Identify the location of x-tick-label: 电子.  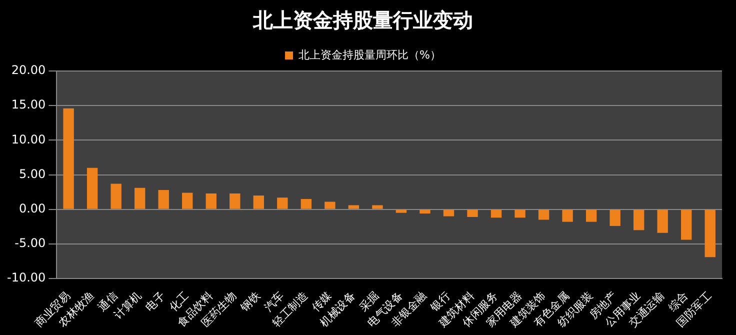
(155, 301).